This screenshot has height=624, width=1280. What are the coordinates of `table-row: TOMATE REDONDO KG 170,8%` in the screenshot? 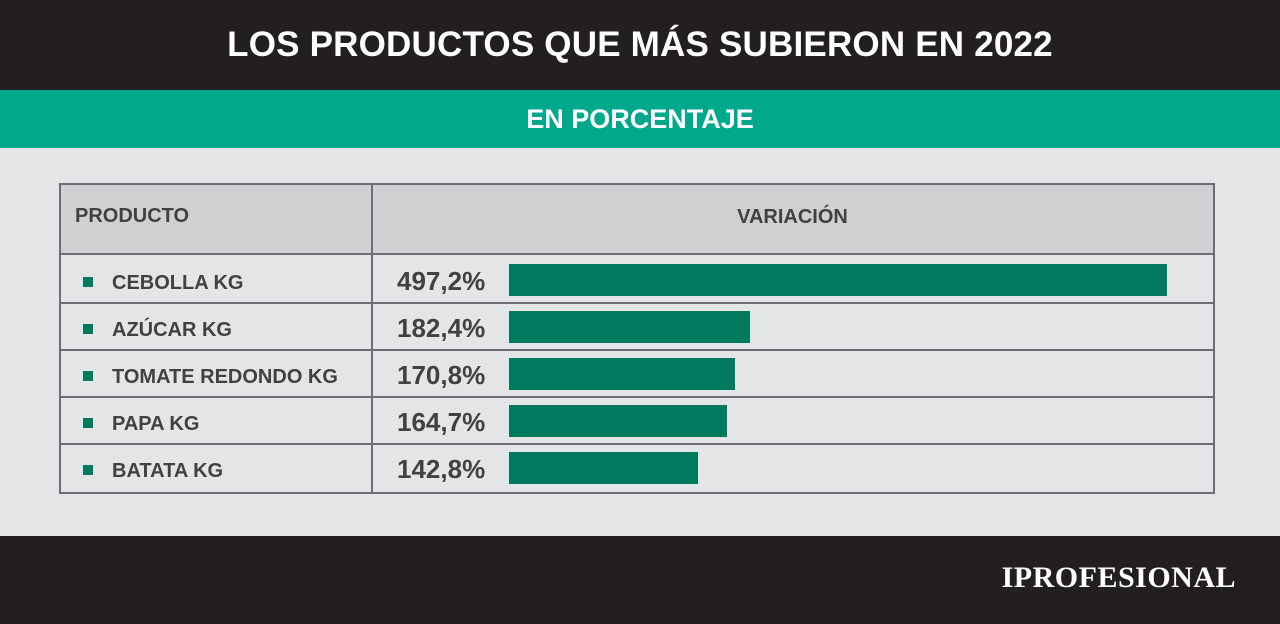 It's located at (637, 374).